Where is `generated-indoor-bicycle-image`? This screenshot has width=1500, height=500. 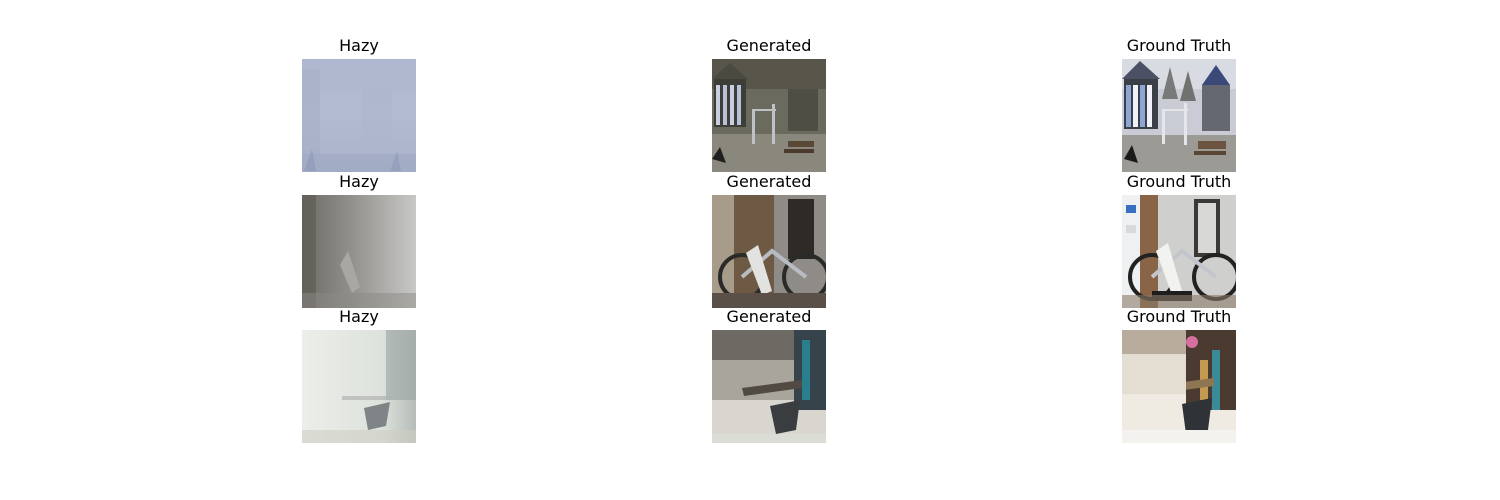 generated-indoor-bicycle-image is located at coordinates (769, 251).